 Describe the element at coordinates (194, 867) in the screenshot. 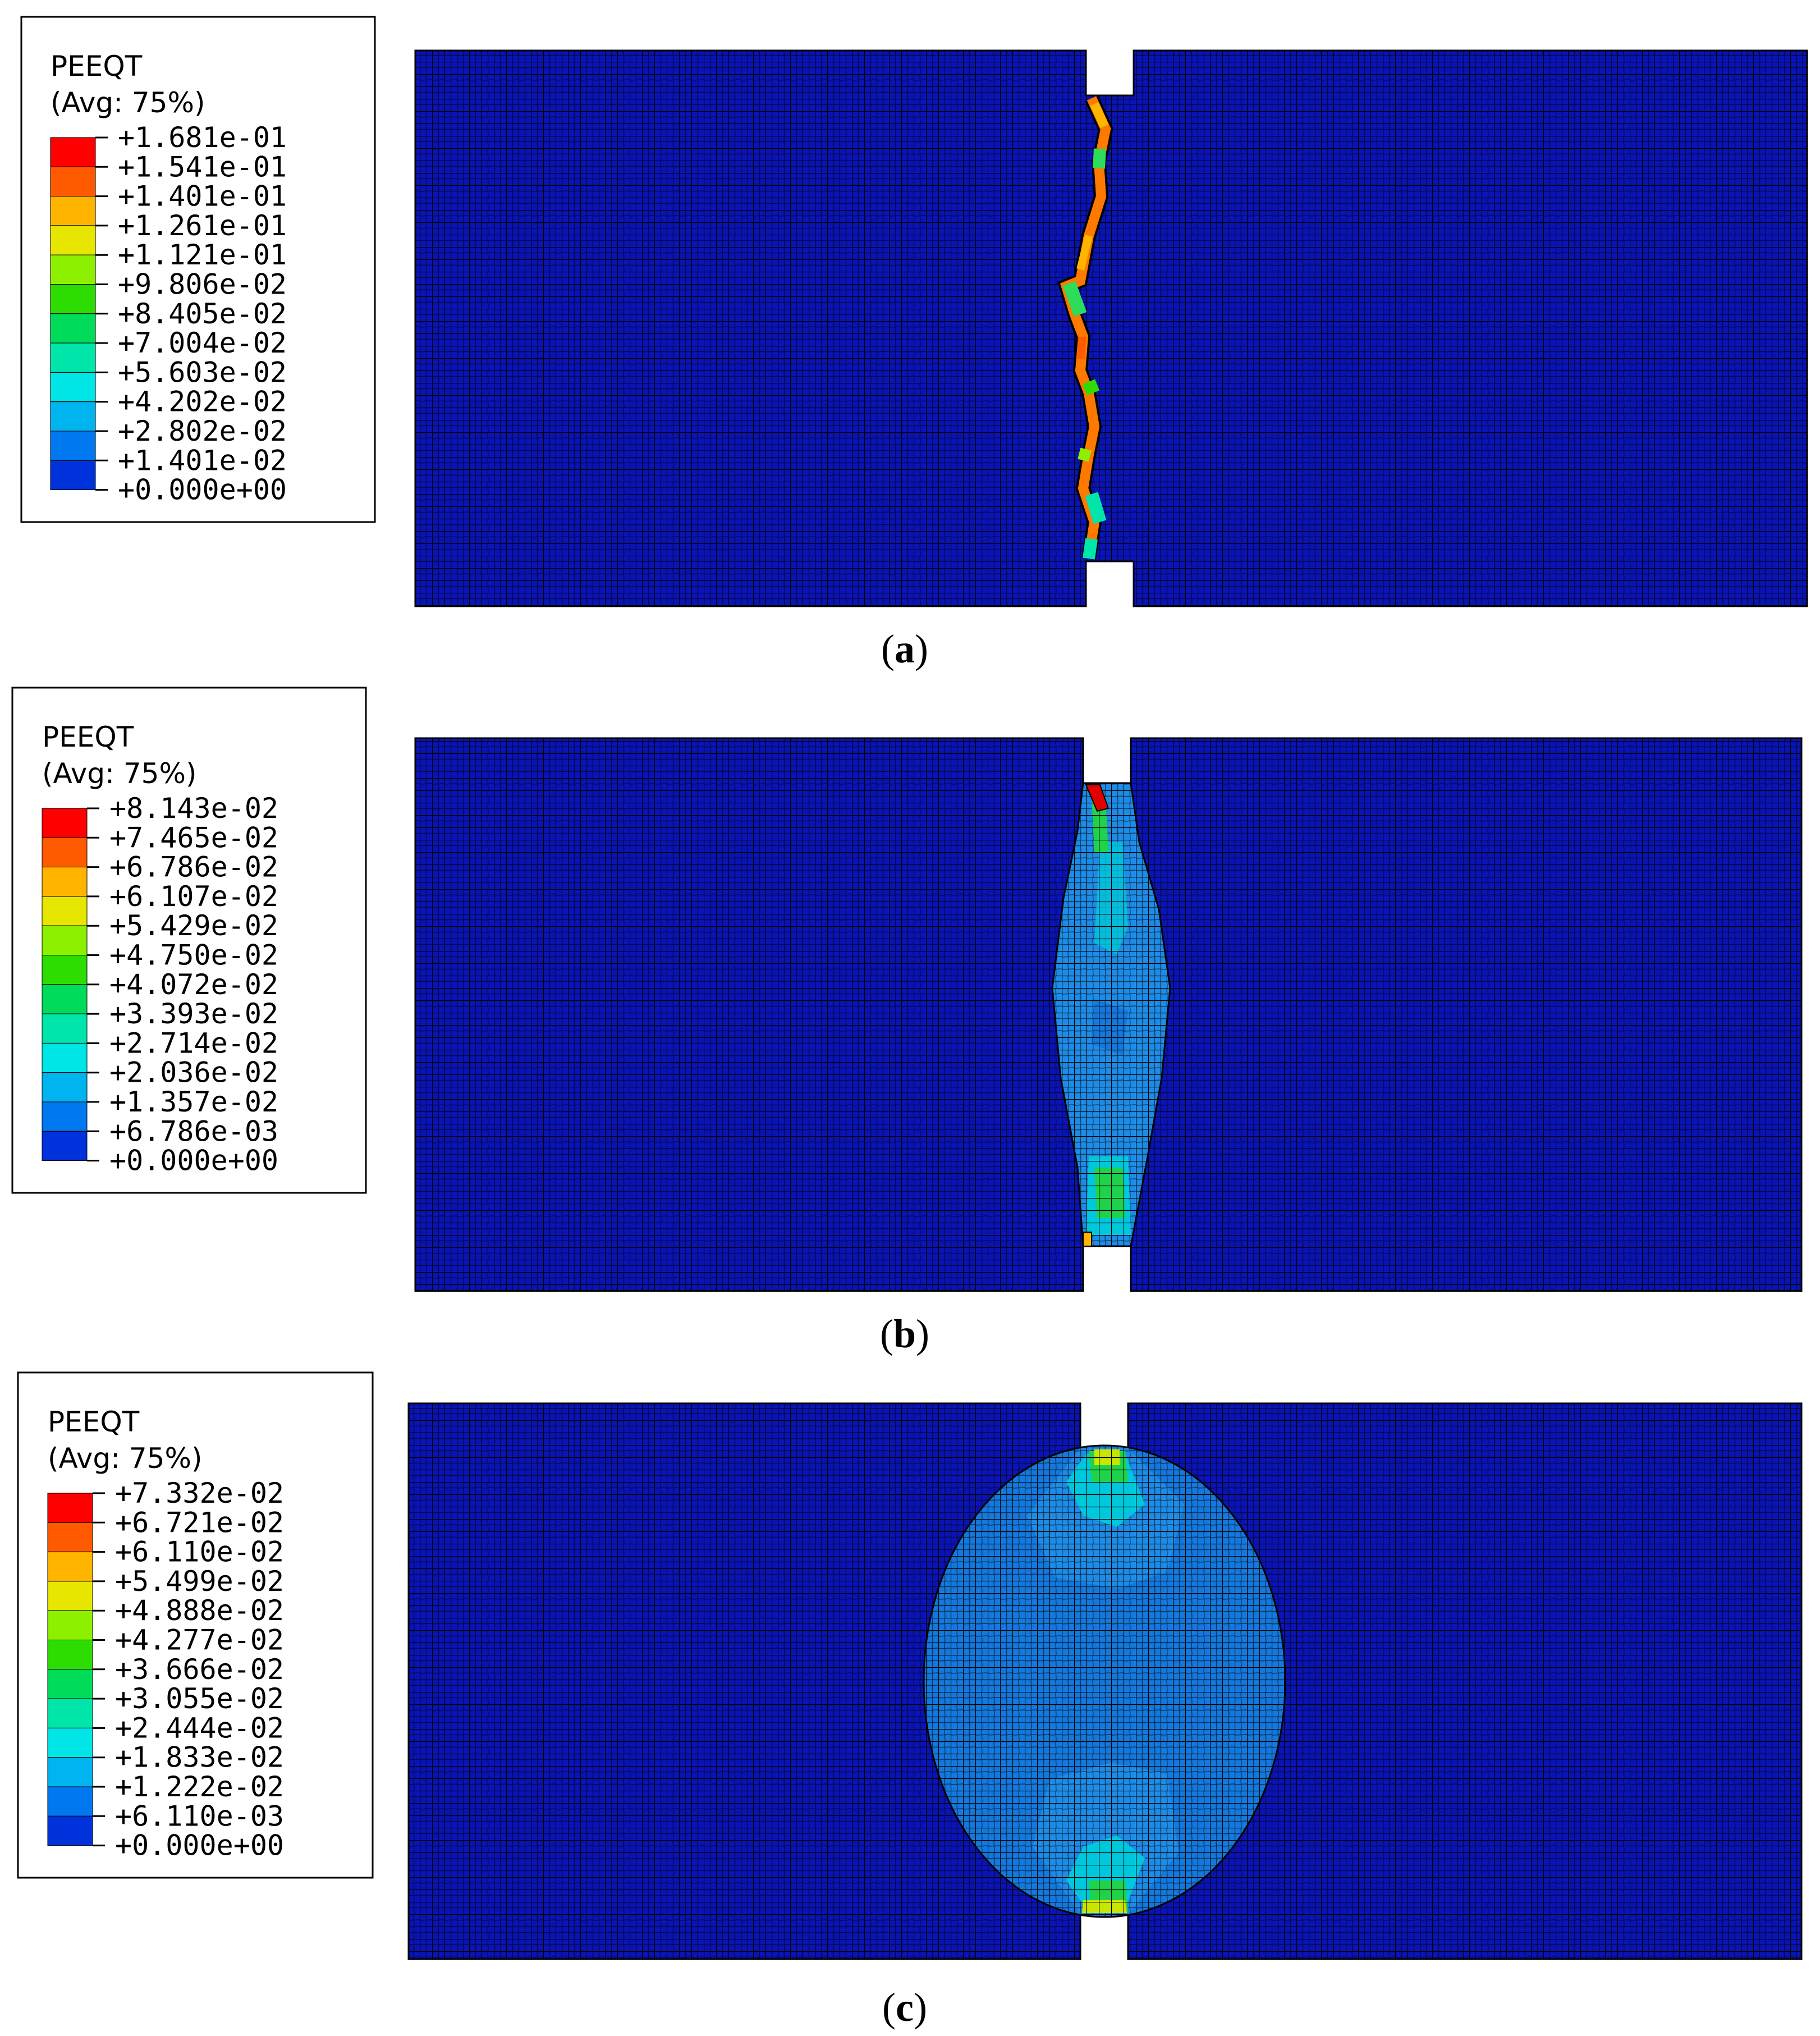

I see `legend-value: +6.786e-02` at that location.